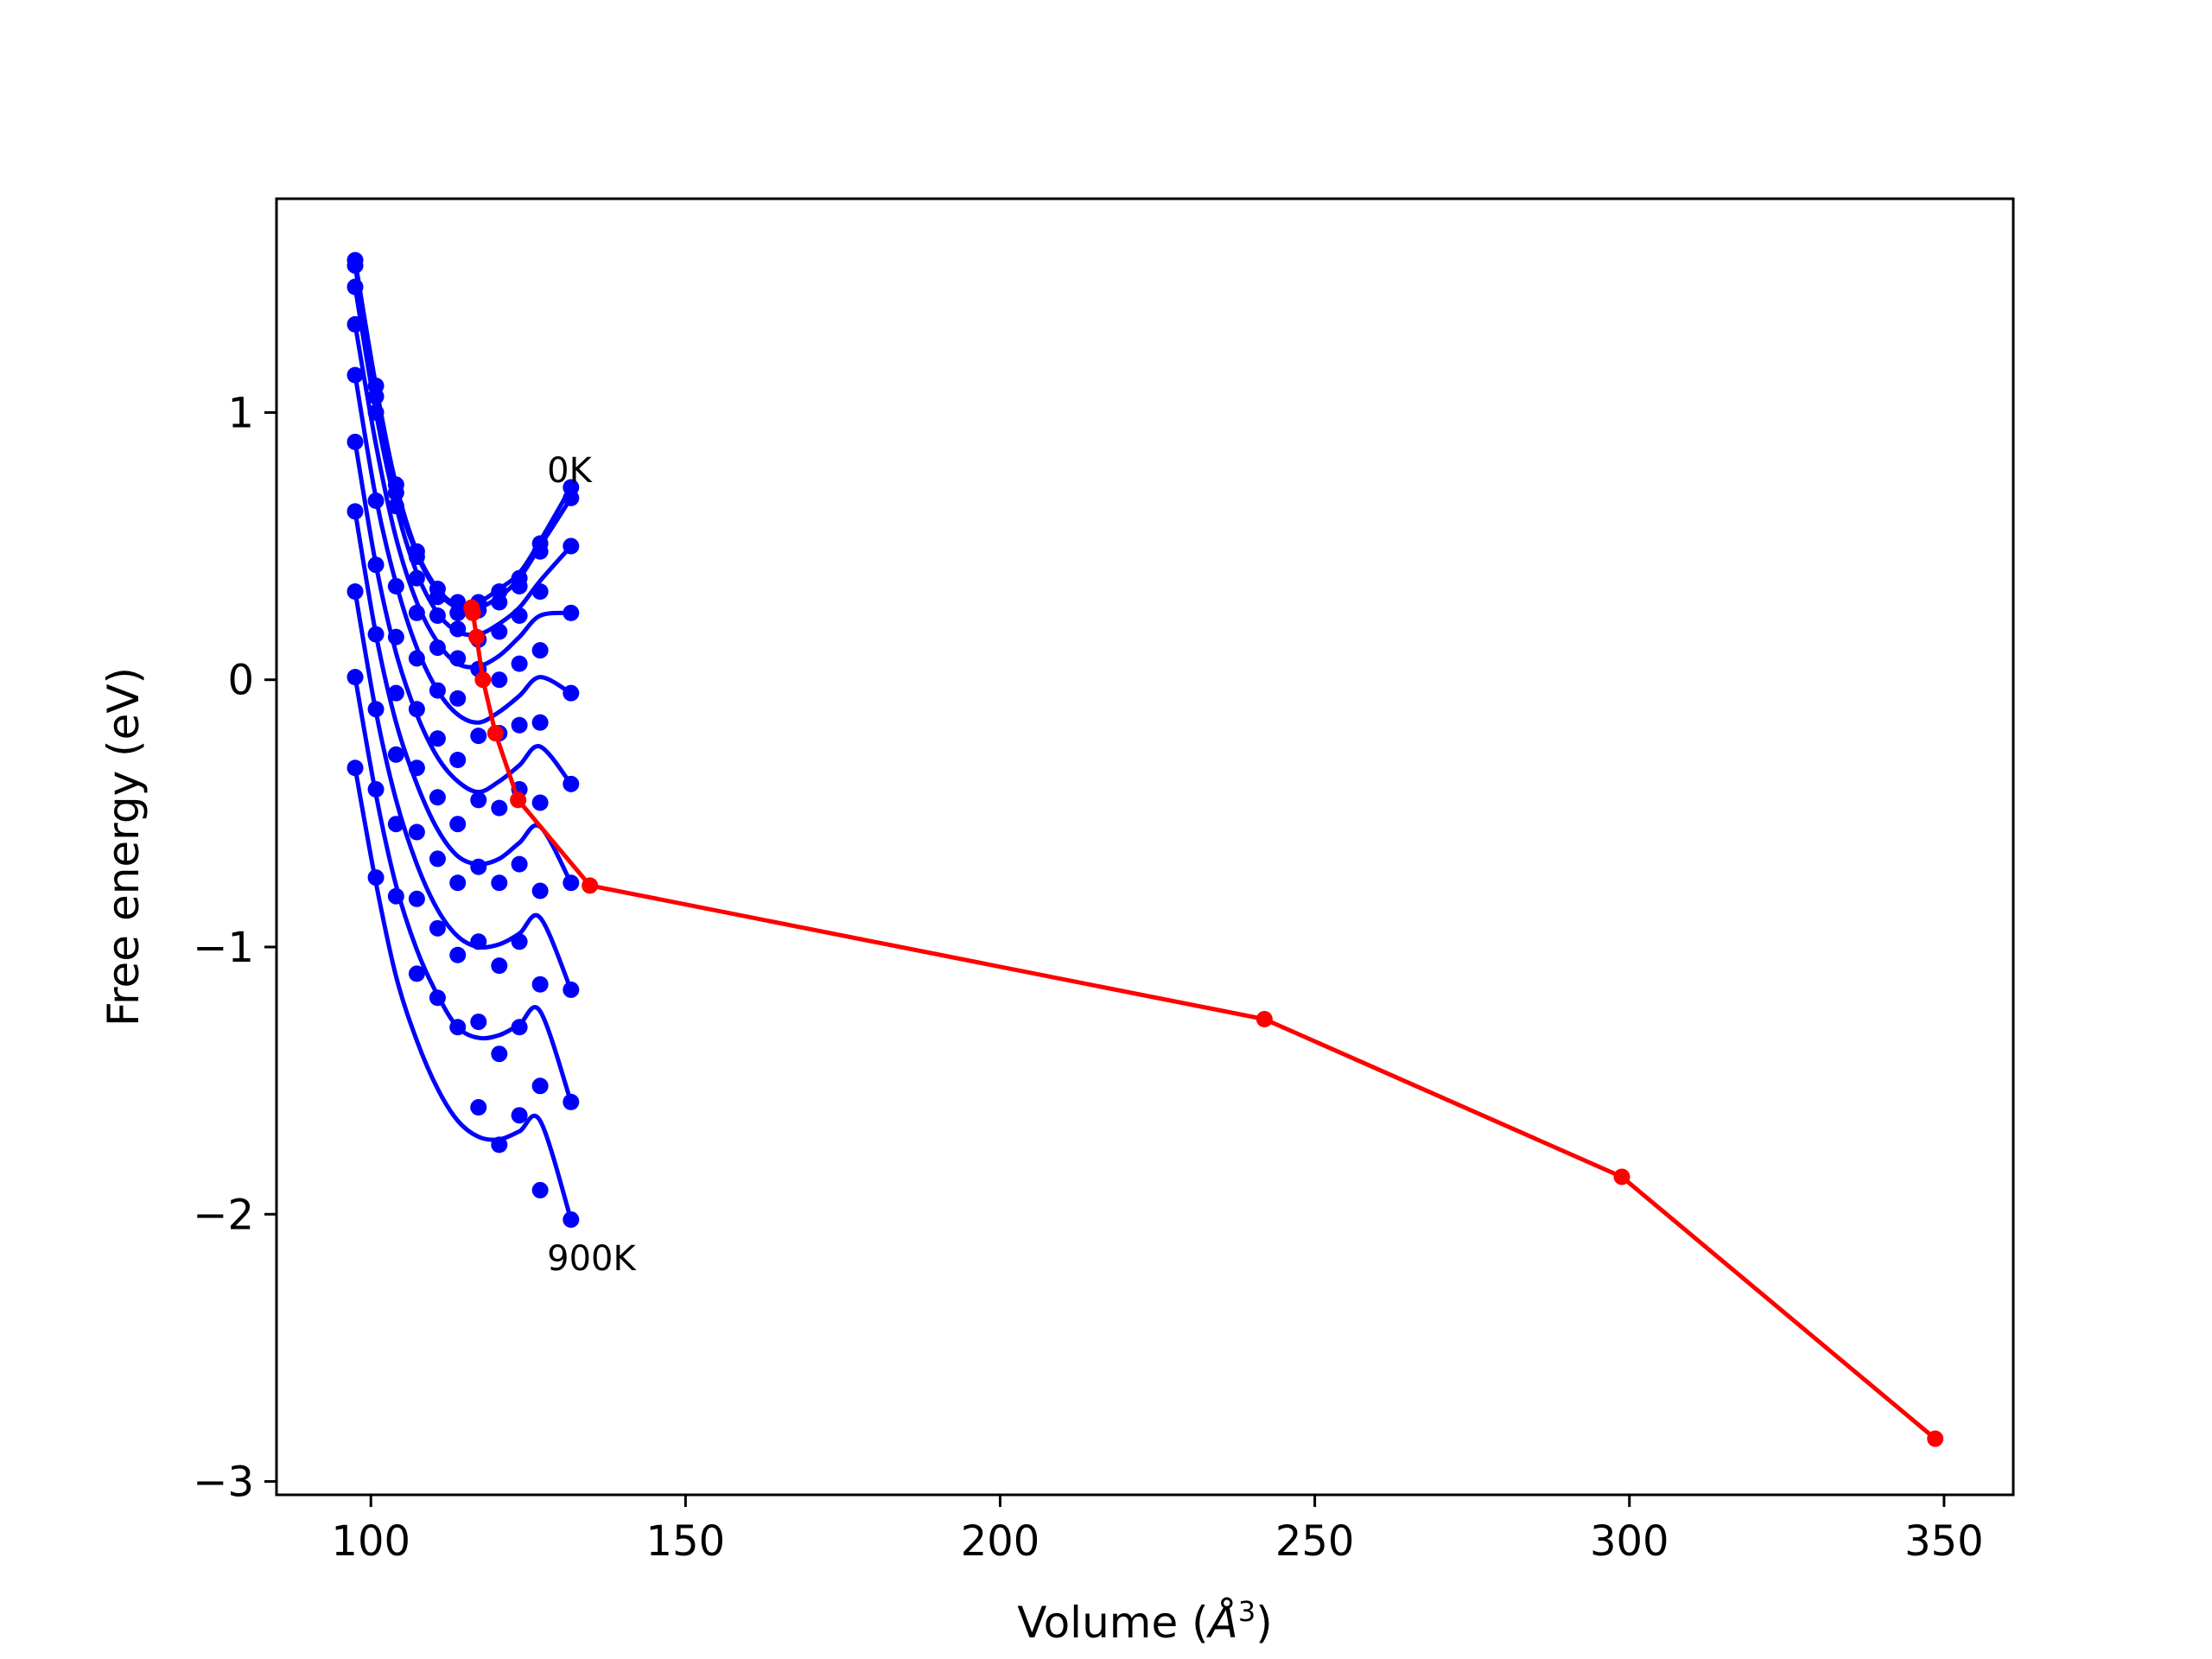 The height and width of the screenshot is (1659, 2212). I want to click on annotation-0k: 0K, so click(570, 471).